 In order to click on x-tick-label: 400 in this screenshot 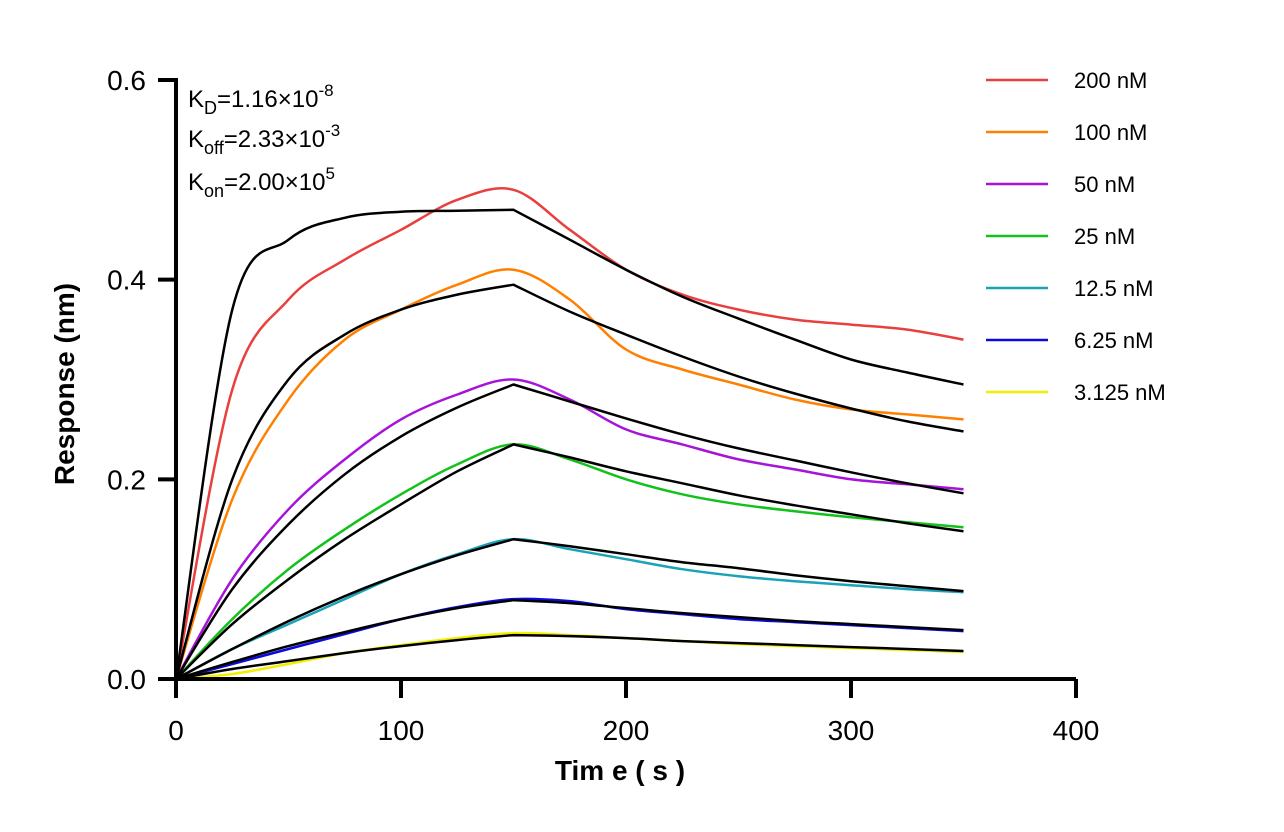, I will do `click(1076, 730)`.